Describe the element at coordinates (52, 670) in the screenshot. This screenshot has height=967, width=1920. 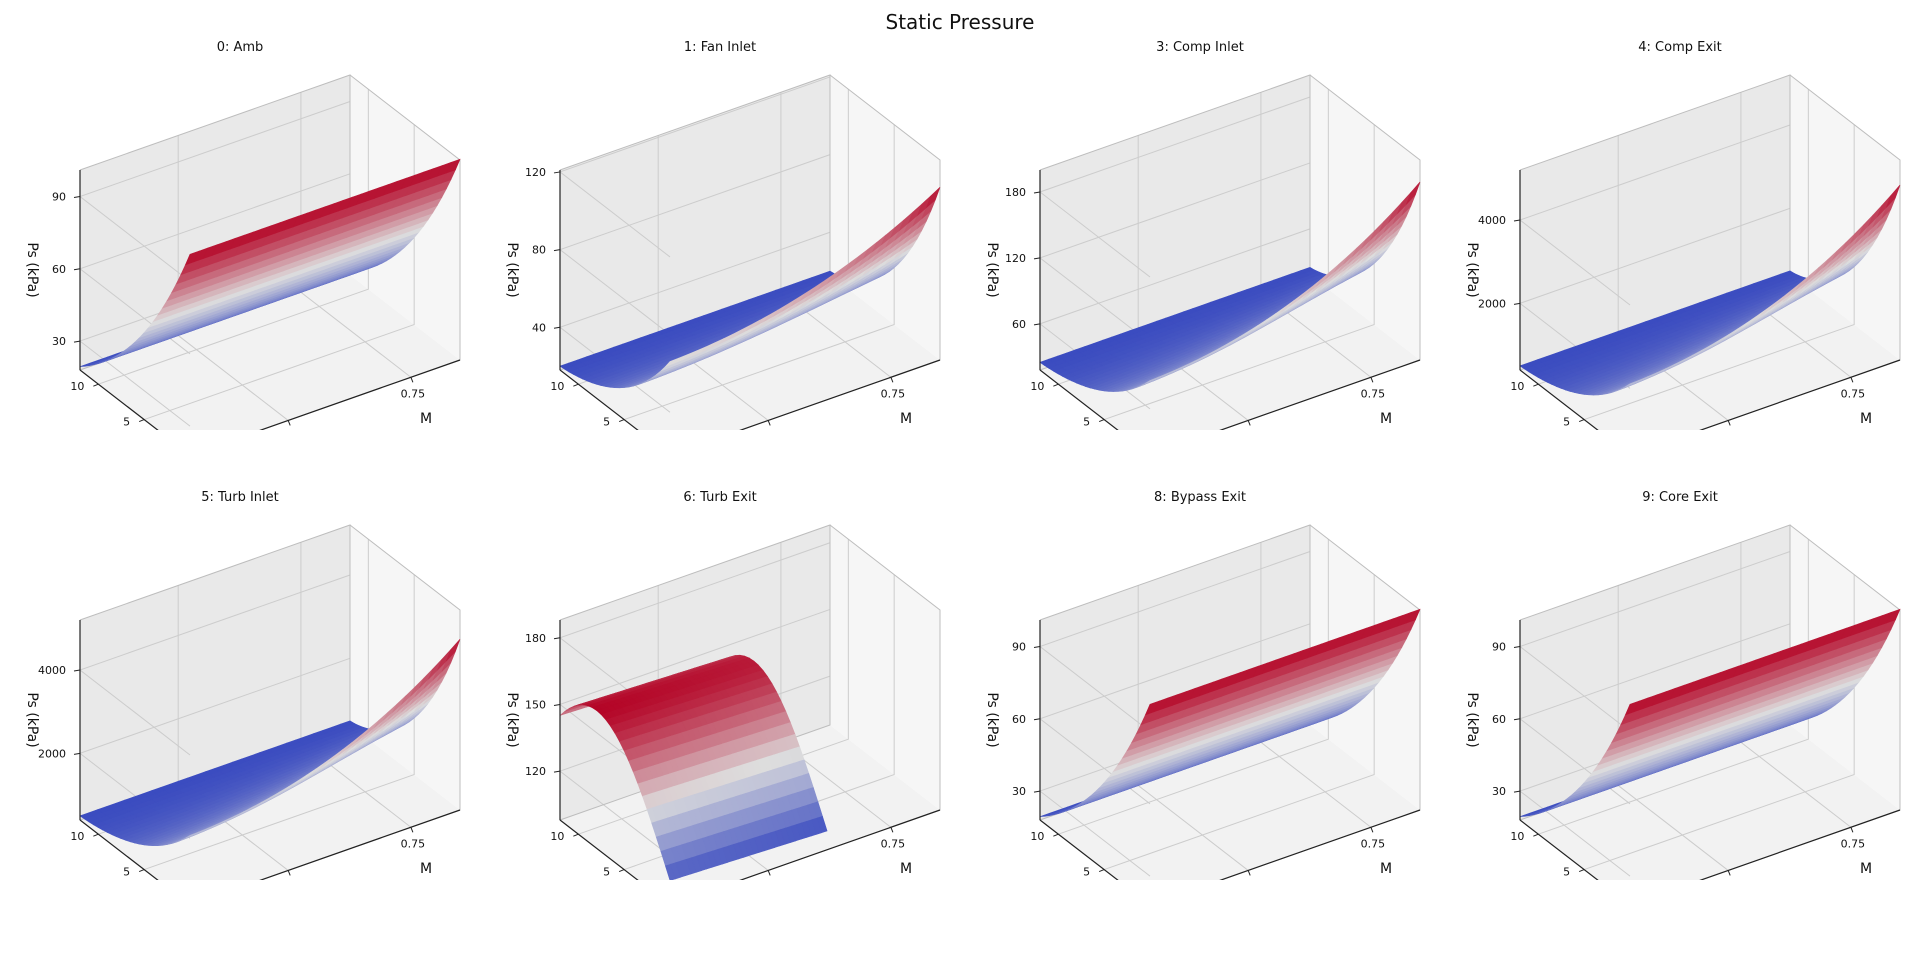
I see `ps-tick-label: 4000` at that location.